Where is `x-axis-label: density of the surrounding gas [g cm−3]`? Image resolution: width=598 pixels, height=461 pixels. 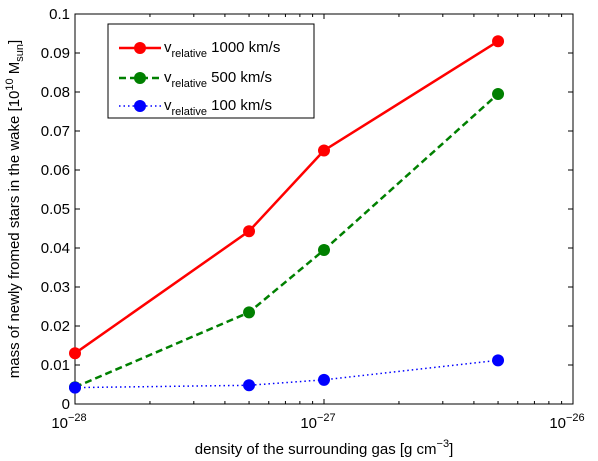
x-axis-label: density of the surrounding gas [g cm−3] is located at coordinates (324, 448).